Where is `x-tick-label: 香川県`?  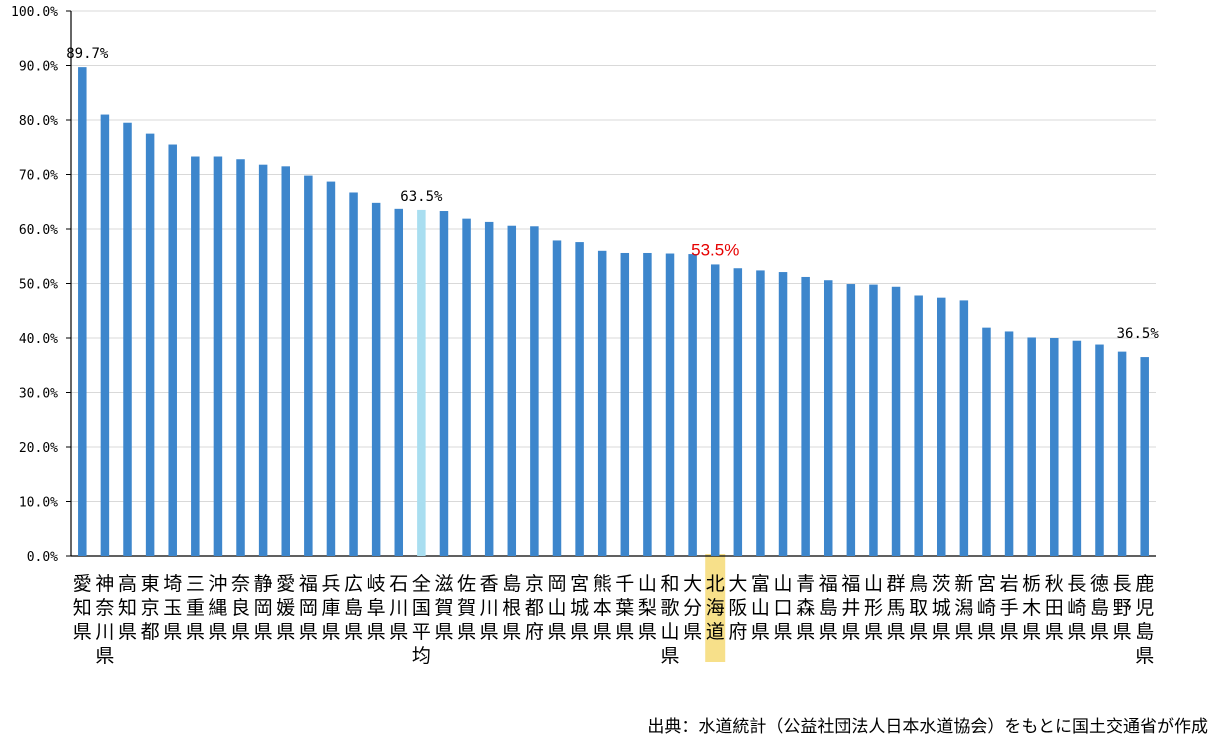 x-tick-label: 香川県 is located at coordinates (489, 608).